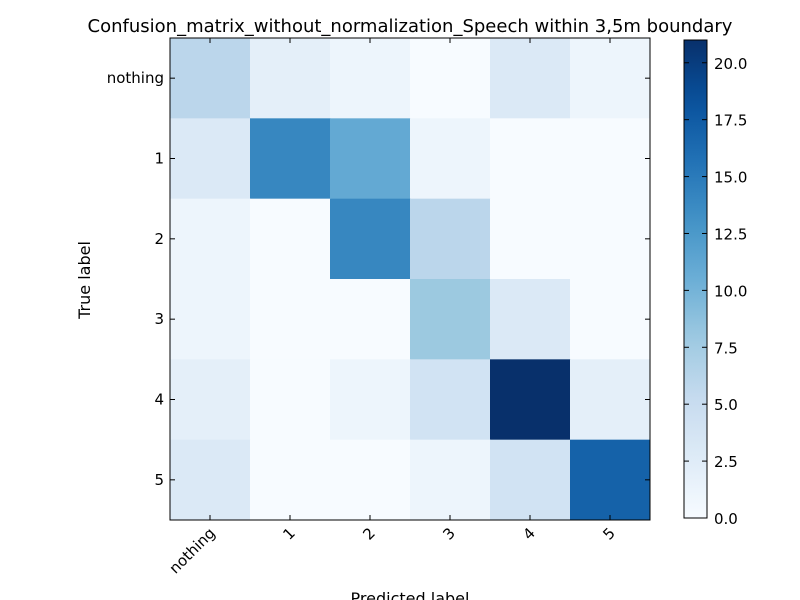  What do you see at coordinates (726, 348) in the screenshot?
I see `colorbar-tick-label: 7.5` at bounding box center [726, 348].